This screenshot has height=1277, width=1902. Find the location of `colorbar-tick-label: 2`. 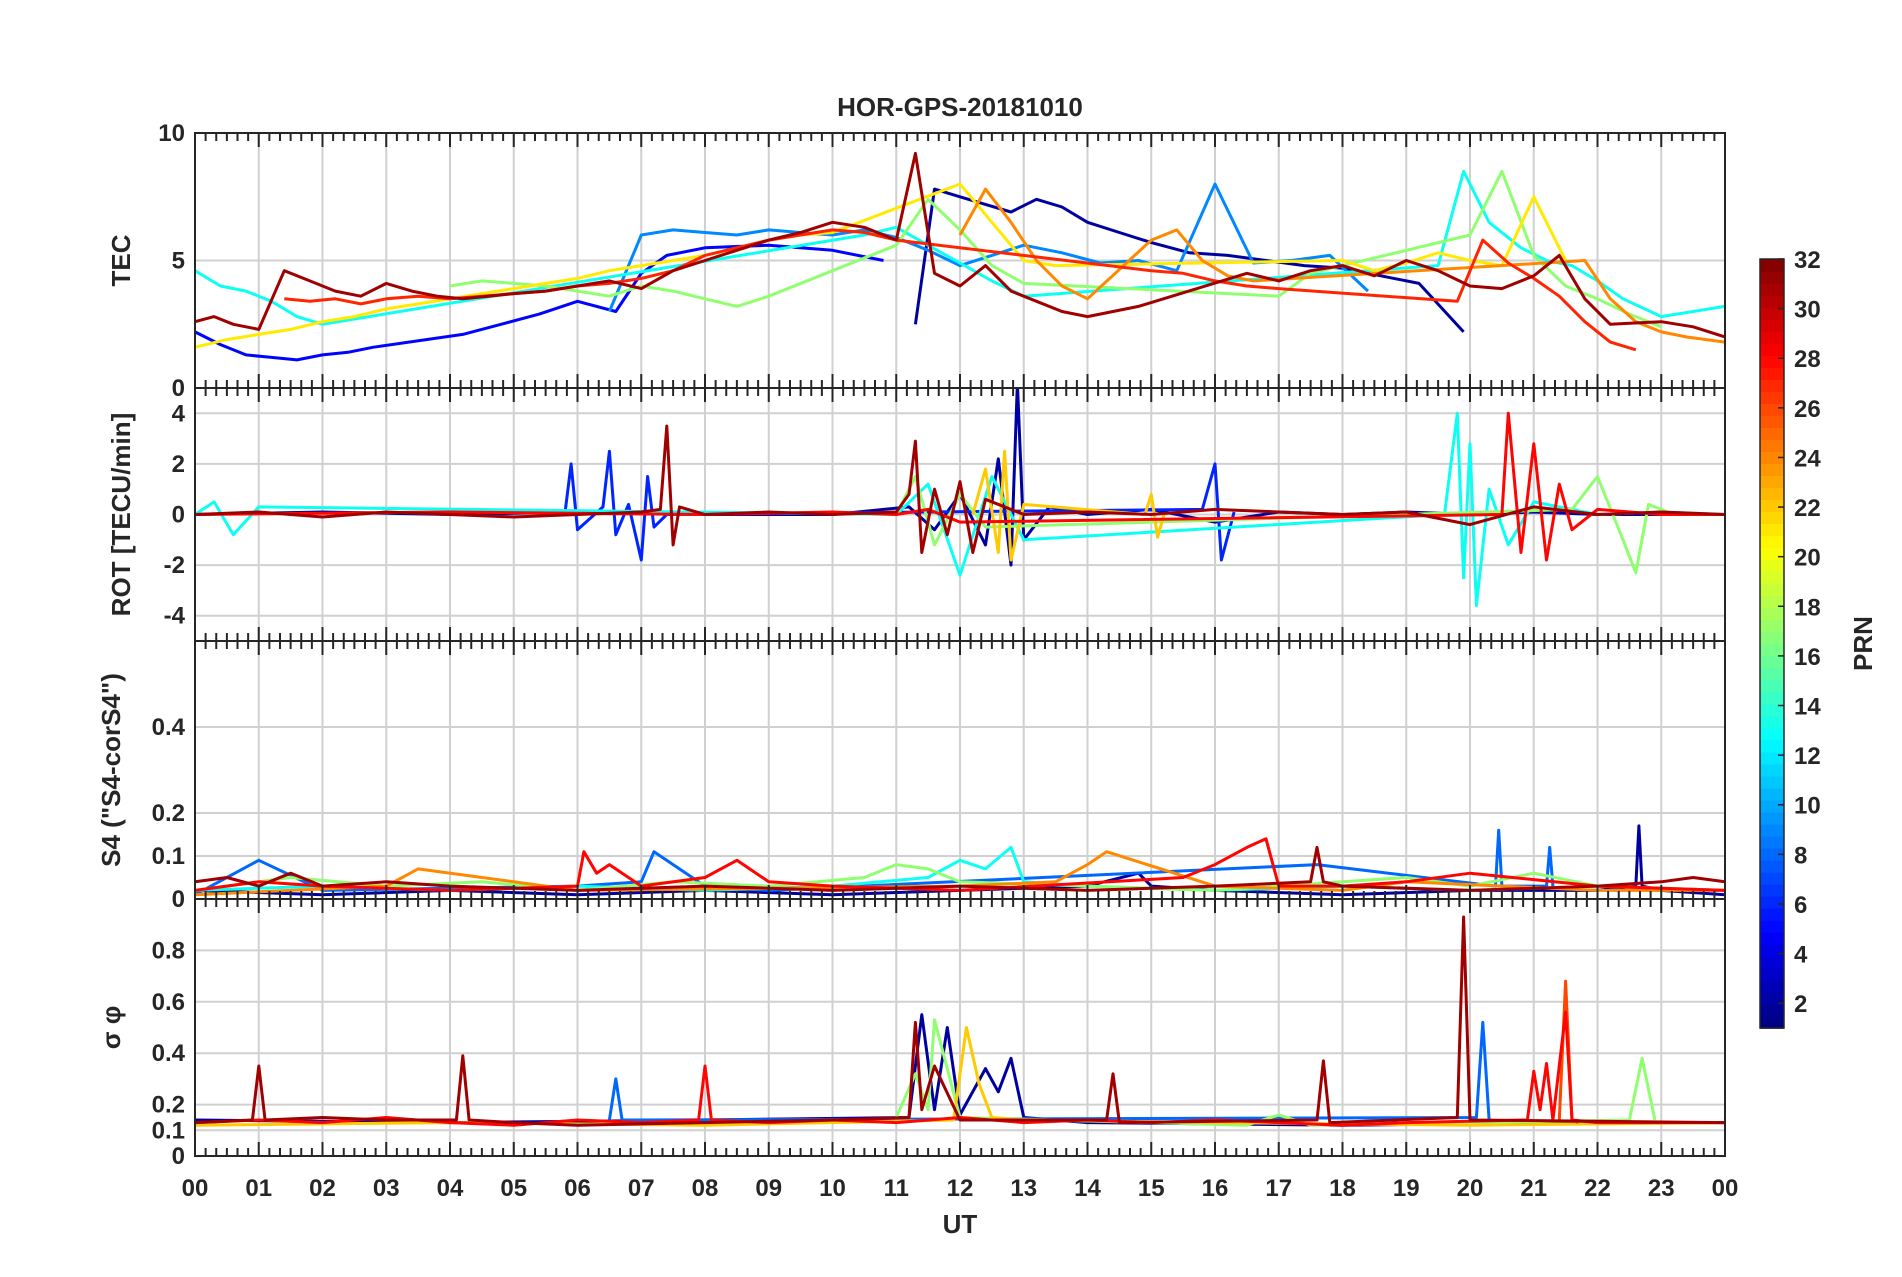

colorbar-tick-label: 2 is located at coordinates (1800, 1004).